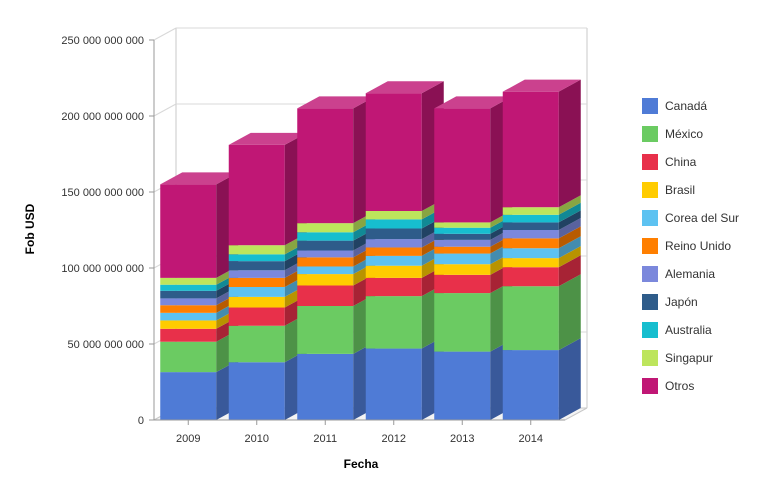  Describe the element at coordinates (256, 282) in the screenshot. I see `bar-segment-2010-reino-unido` at that location.